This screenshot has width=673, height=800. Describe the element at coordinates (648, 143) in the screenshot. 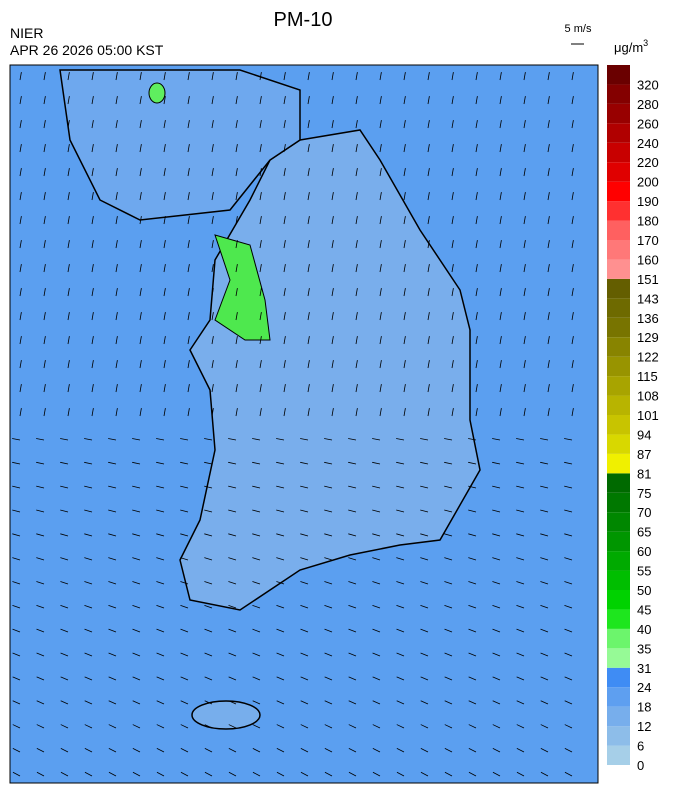

I see `colorbar-label: 240` at that location.